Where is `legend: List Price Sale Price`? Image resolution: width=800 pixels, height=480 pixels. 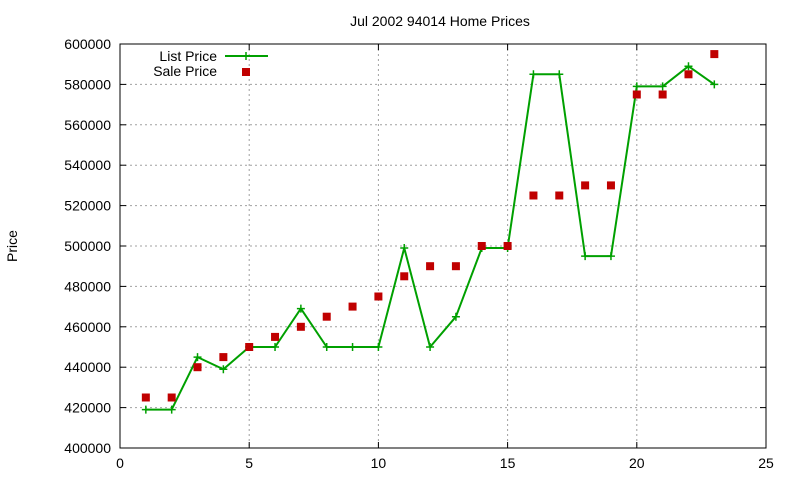
legend: List Price Sale Price is located at coordinates (210, 63).